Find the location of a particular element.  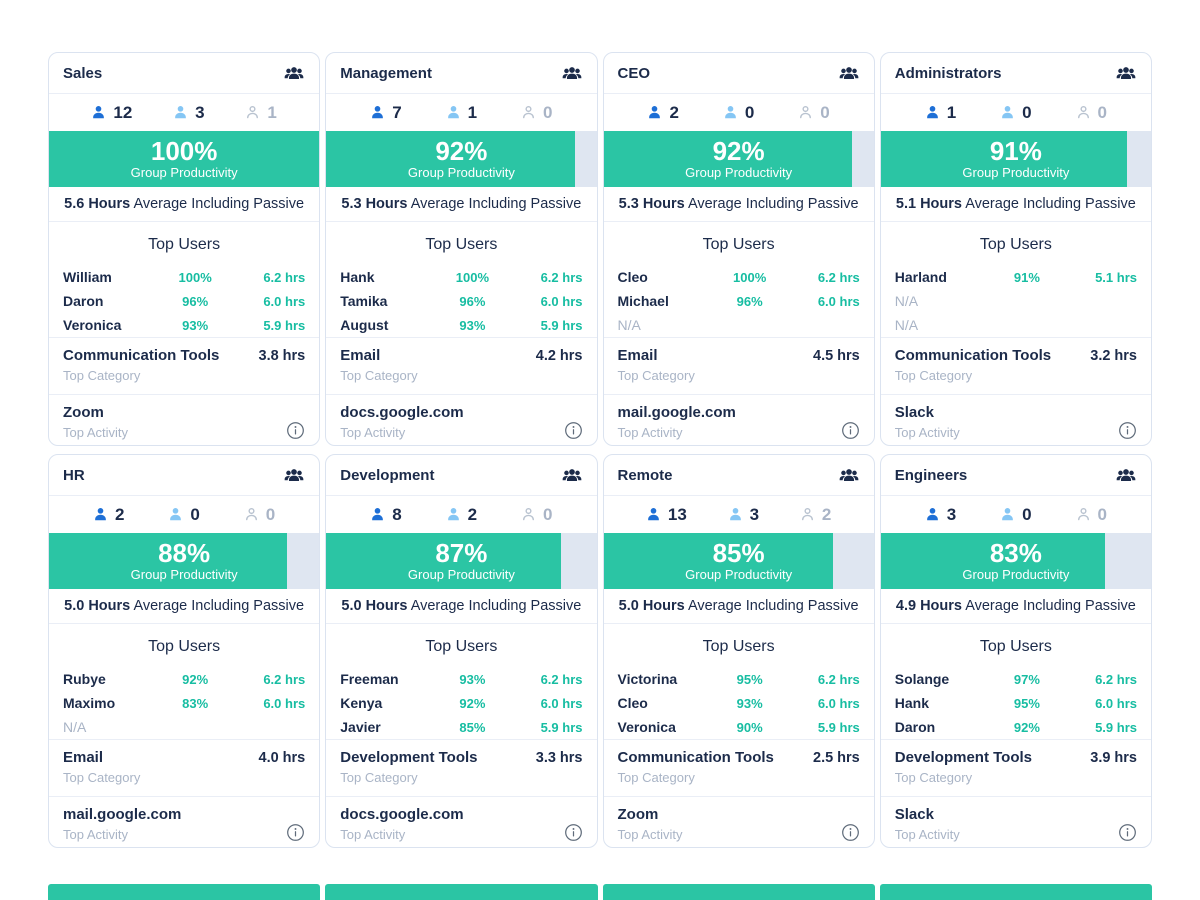

productivity-bar-text: 100% Group Productivity is located at coordinates (184, 159).